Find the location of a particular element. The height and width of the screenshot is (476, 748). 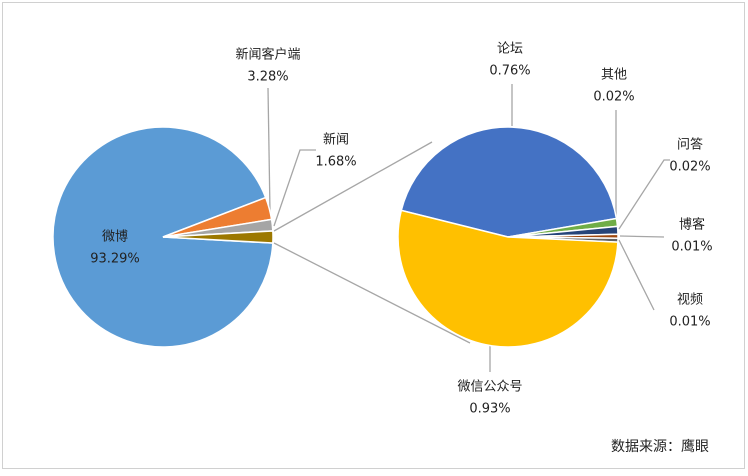

data-label-value: 3.28% is located at coordinates (267, 77).